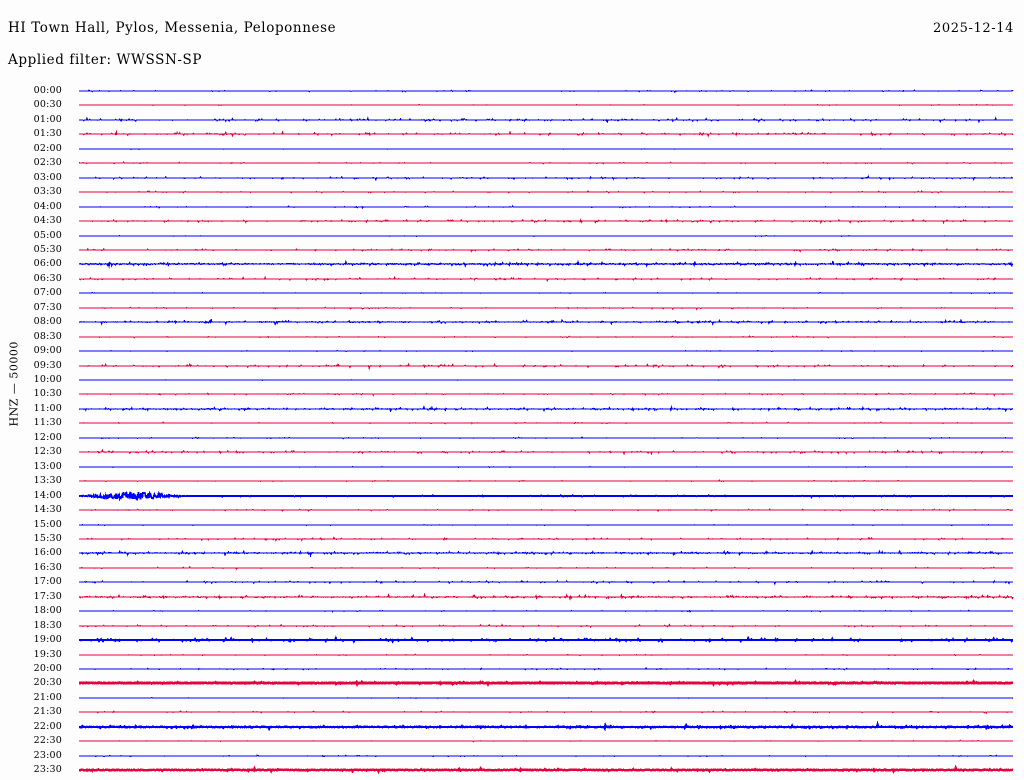  Describe the element at coordinates (512, 539) in the screenshot. I see `trace-row: 15:30` at that location.